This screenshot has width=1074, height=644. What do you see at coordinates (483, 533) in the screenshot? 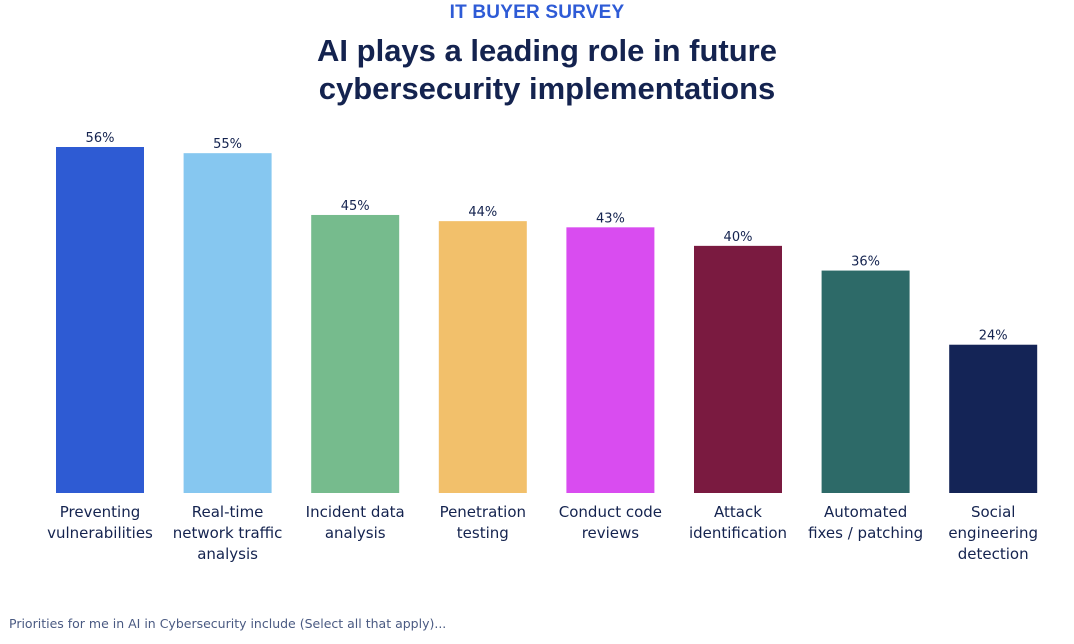
I see `category-label-line: testing` at bounding box center [483, 533].